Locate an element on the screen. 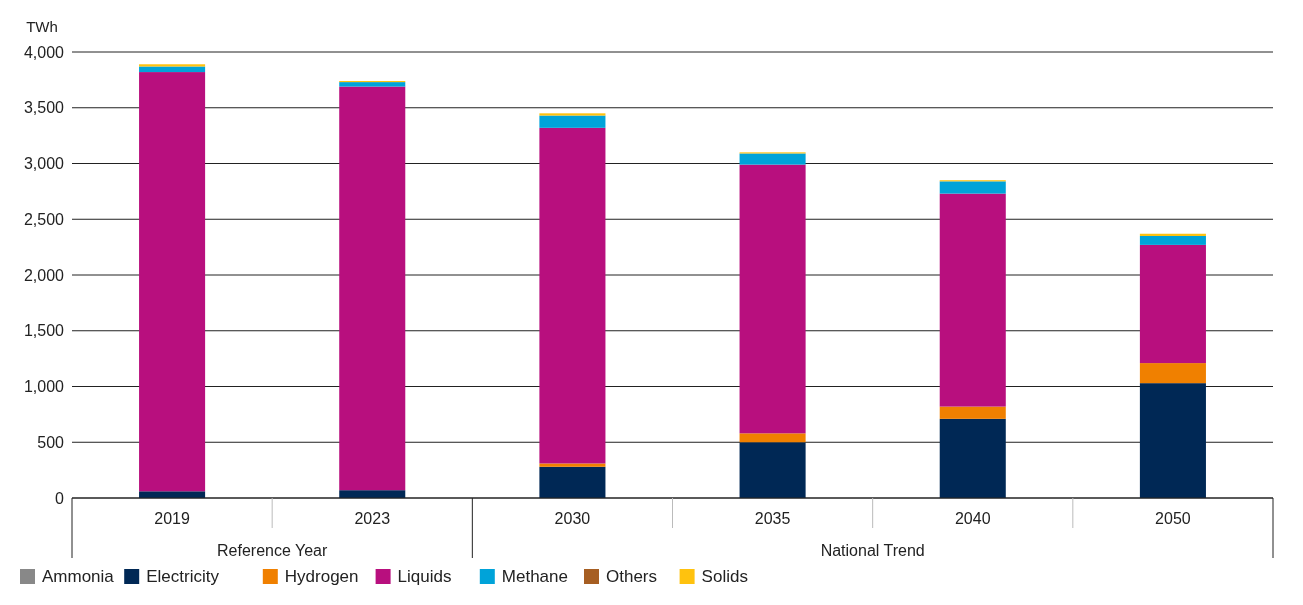 This screenshot has height=605, width=1303. y-tick-label: 2,500 is located at coordinates (44, 219).